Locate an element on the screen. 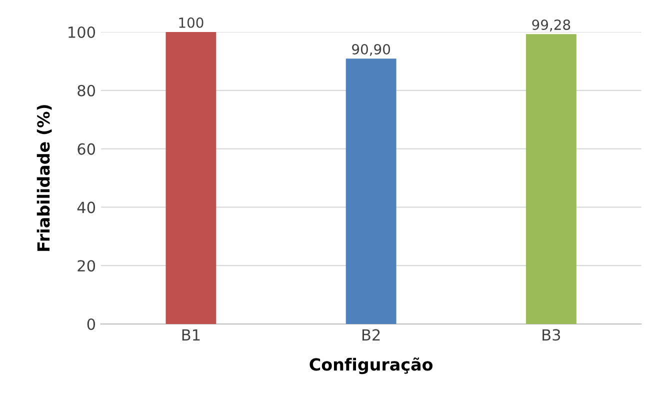  y-axis-title: Friabilidade (%) is located at coordinates (44, 178).